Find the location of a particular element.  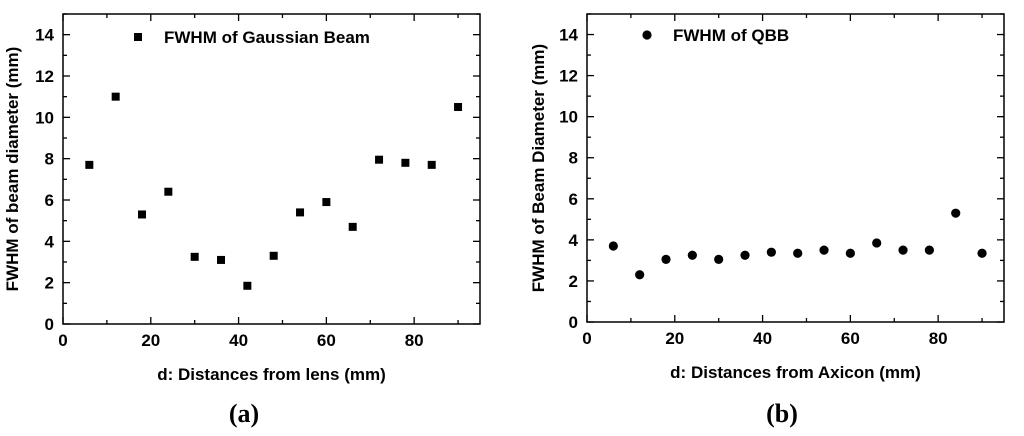

x-axis-title: d: Distances from Axicon (mm) is located at coordinates (795, 372).